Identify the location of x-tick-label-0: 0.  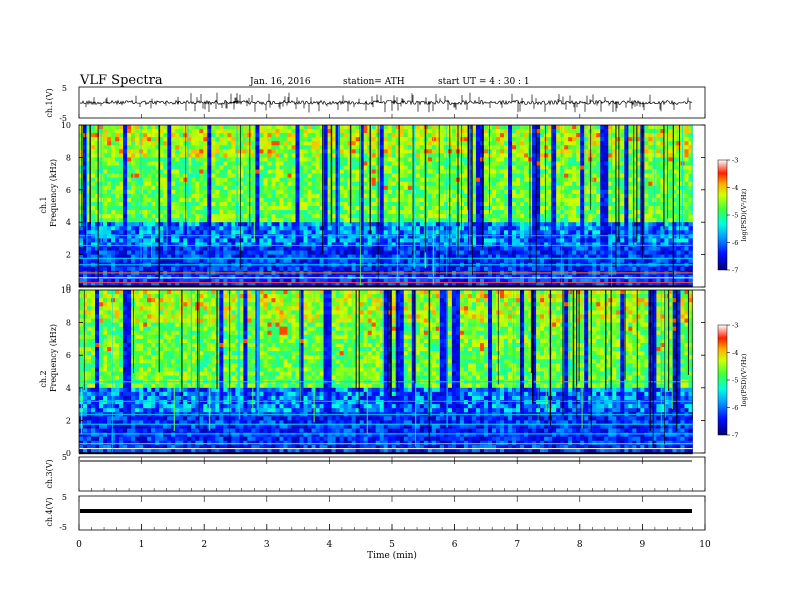
(79, 545).